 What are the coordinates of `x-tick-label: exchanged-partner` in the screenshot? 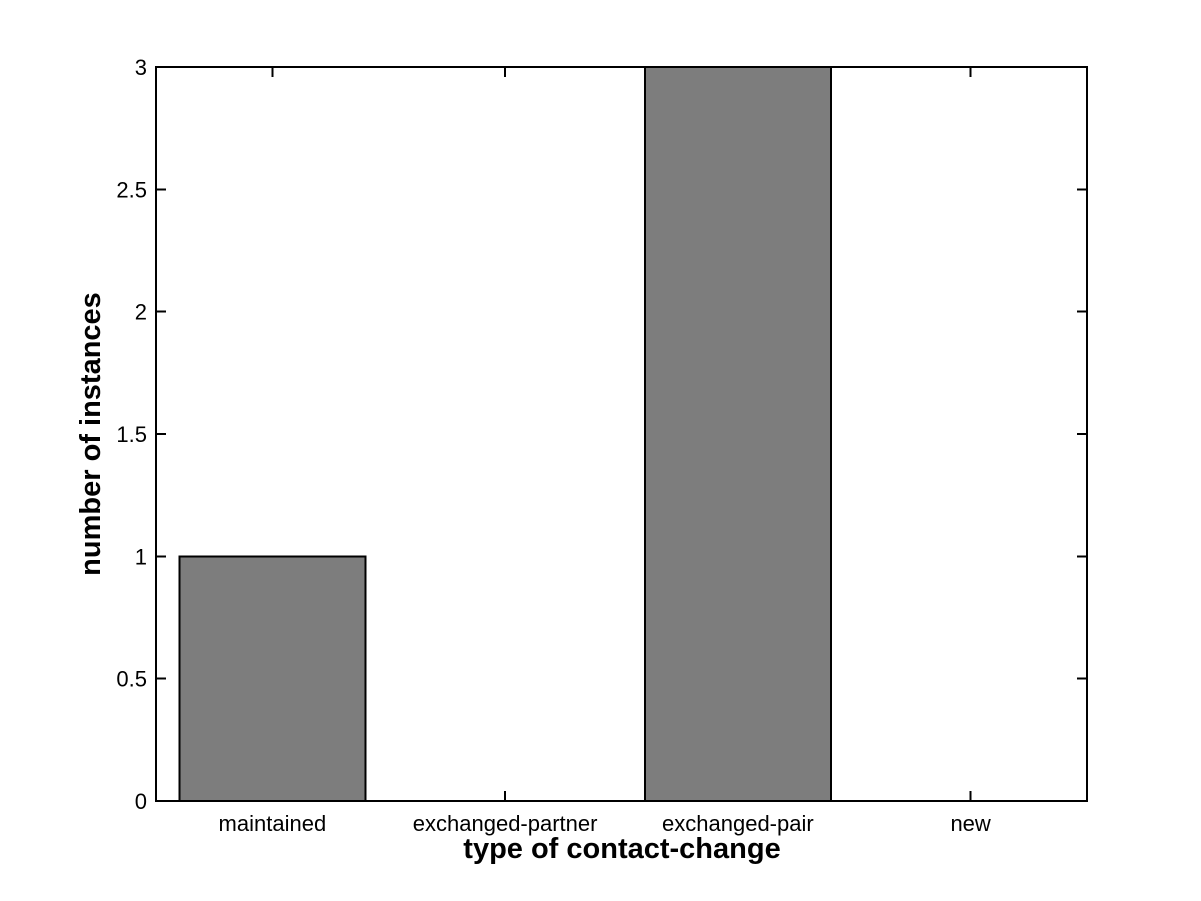 It's located at (505, 823).